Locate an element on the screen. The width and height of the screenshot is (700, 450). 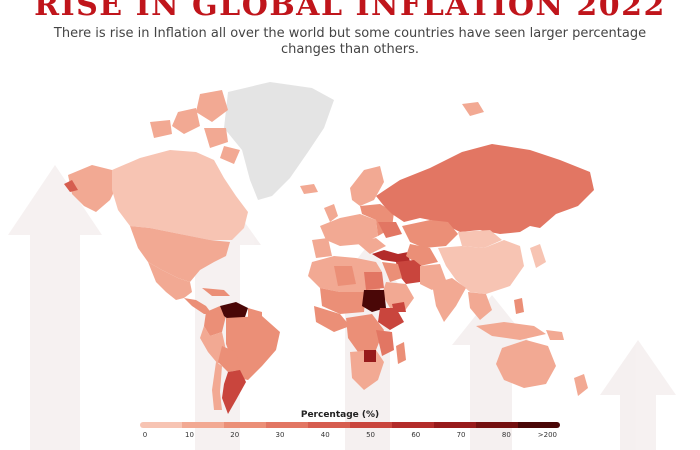
legend-tick-label: 80 is located at coordinates (506, 435).